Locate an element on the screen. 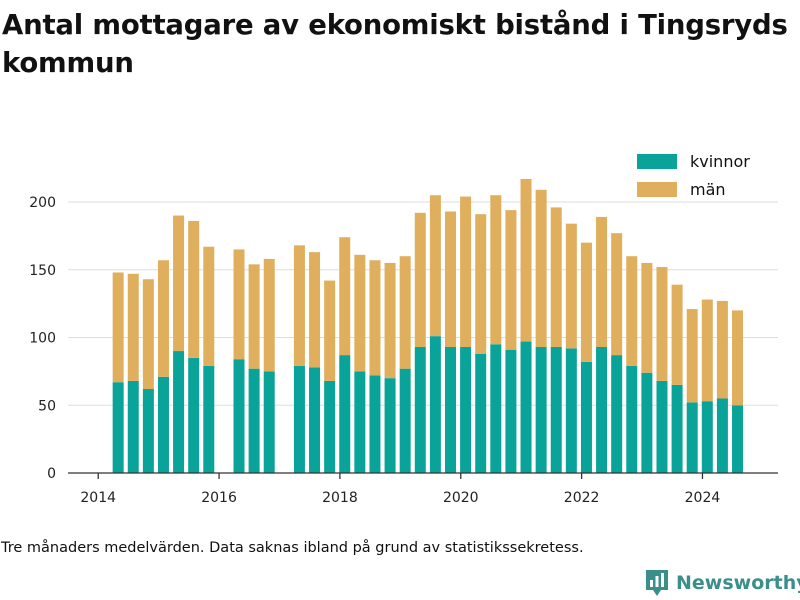  x-tick-label-2020: 2020 is located at coordinates (461, 498).